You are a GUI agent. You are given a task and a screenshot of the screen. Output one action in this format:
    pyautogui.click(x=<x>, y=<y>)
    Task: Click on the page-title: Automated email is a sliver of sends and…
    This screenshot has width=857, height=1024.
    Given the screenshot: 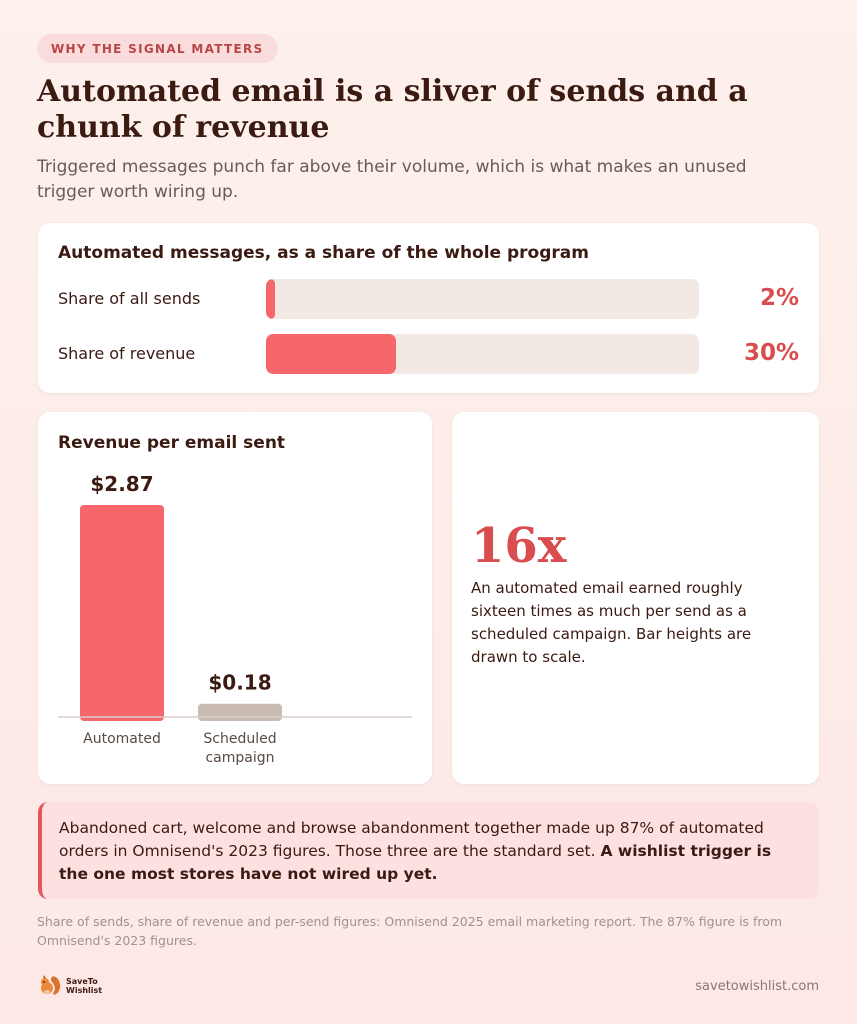 What is the action you would take?
    pyautogui.click(x=392, y=109)
    